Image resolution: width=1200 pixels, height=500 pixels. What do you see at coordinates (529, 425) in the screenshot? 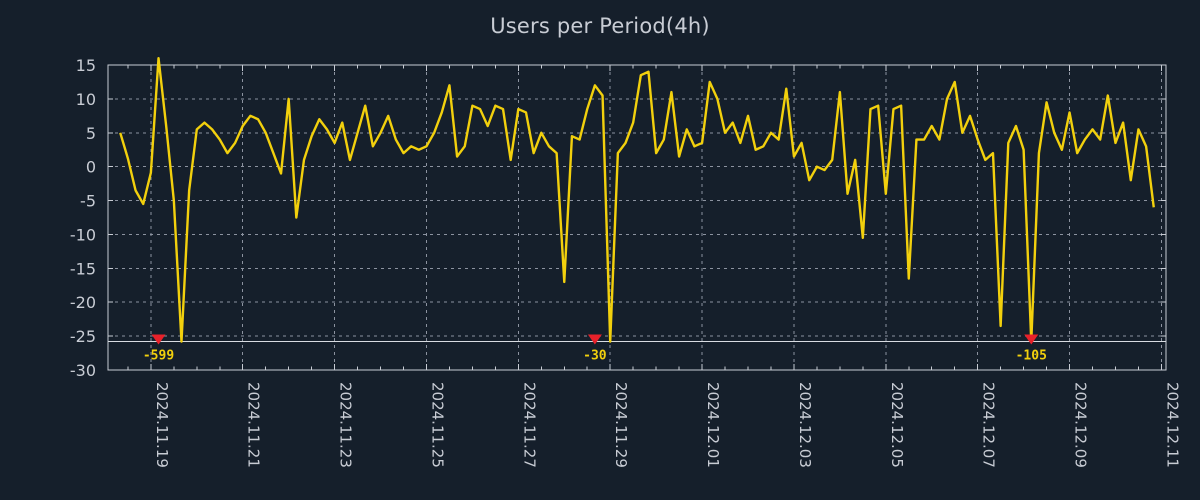
I see `x-tick-label: 2024.11.27` at bounding box center [529, 425].